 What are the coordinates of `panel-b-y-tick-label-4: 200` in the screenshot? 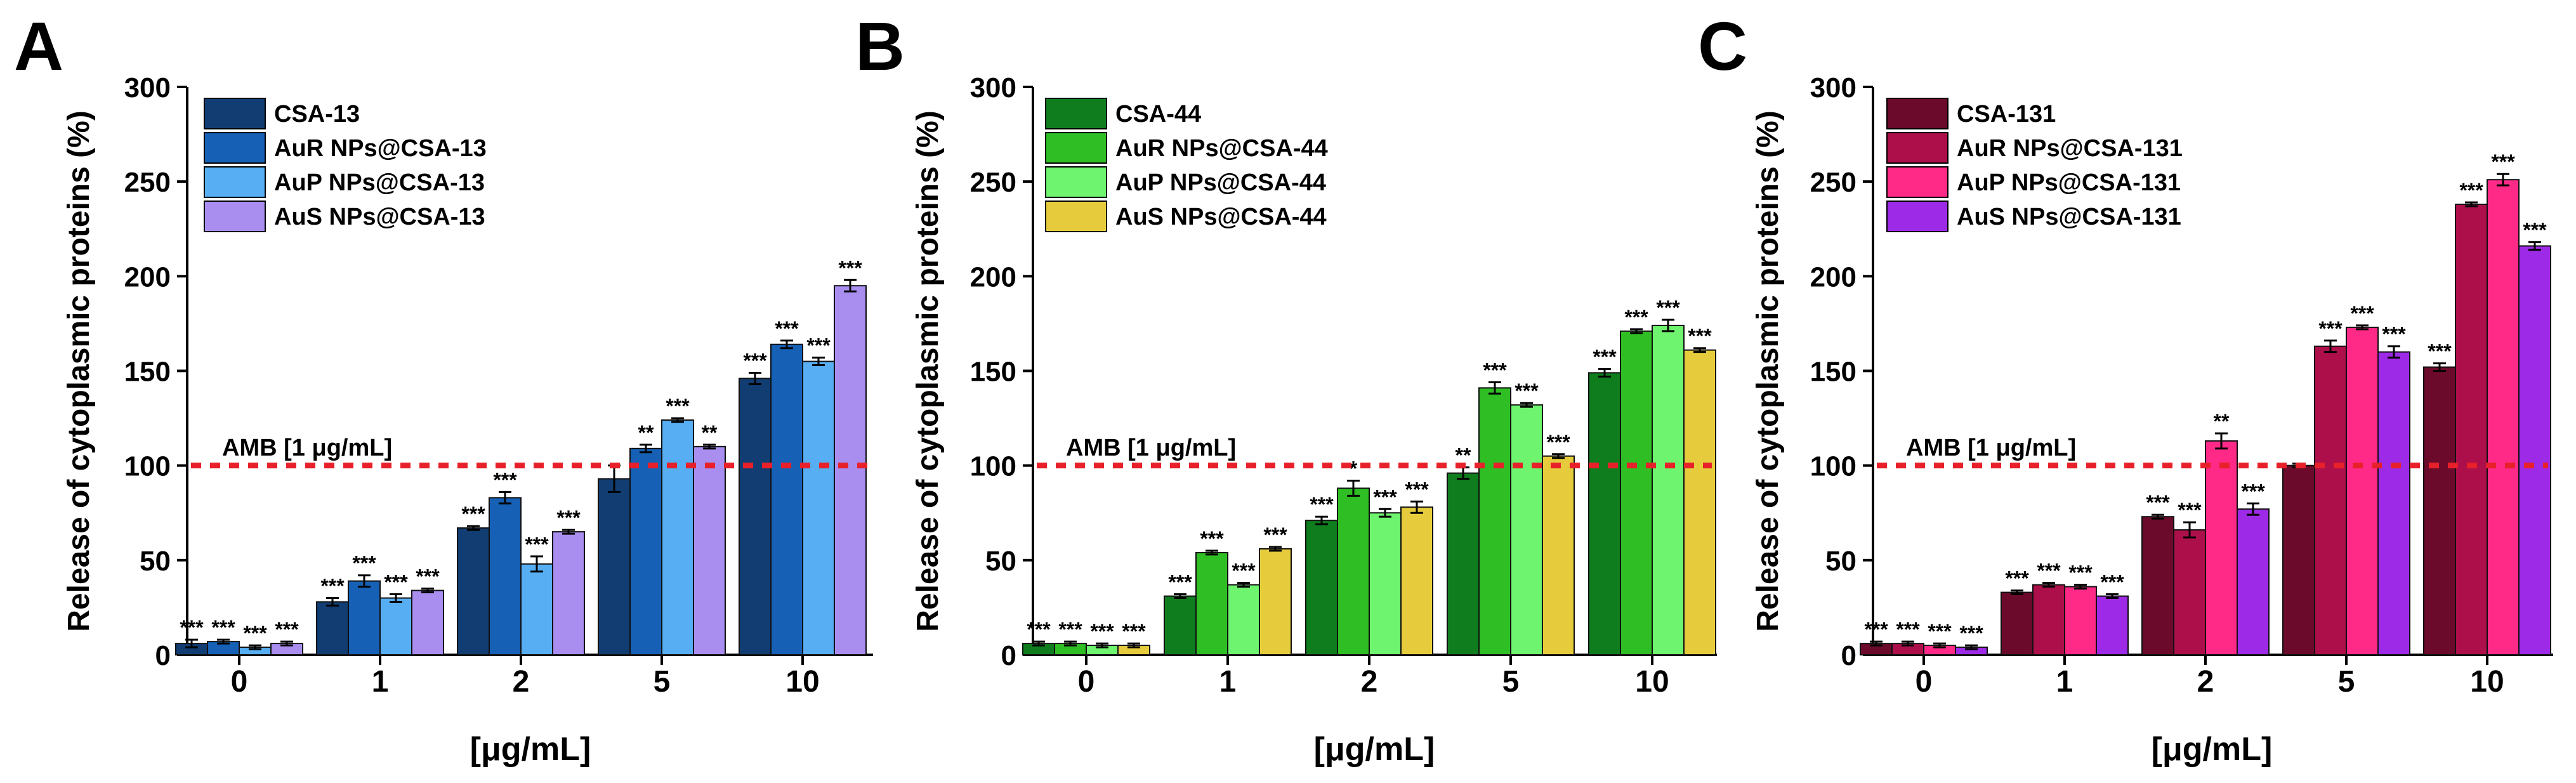 It's located at (993, 277).